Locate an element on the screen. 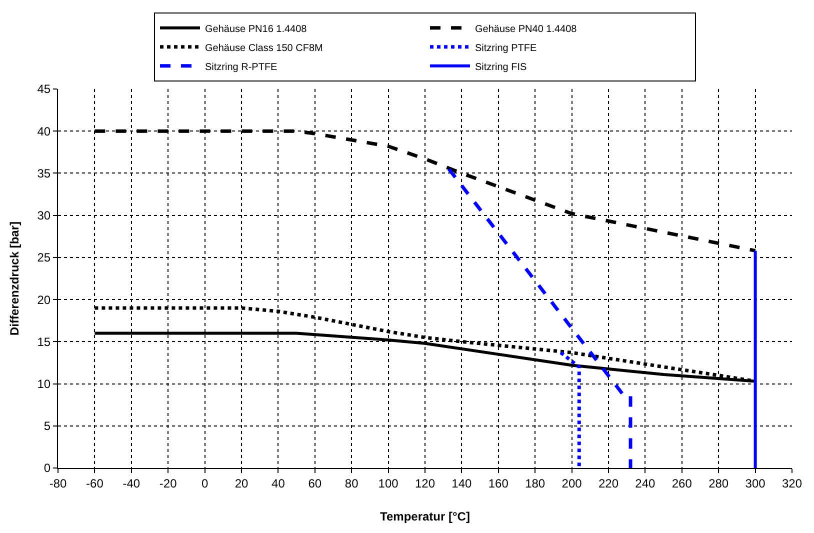  legend-label: Sitzring FIS is located at coordinates (501, 67).